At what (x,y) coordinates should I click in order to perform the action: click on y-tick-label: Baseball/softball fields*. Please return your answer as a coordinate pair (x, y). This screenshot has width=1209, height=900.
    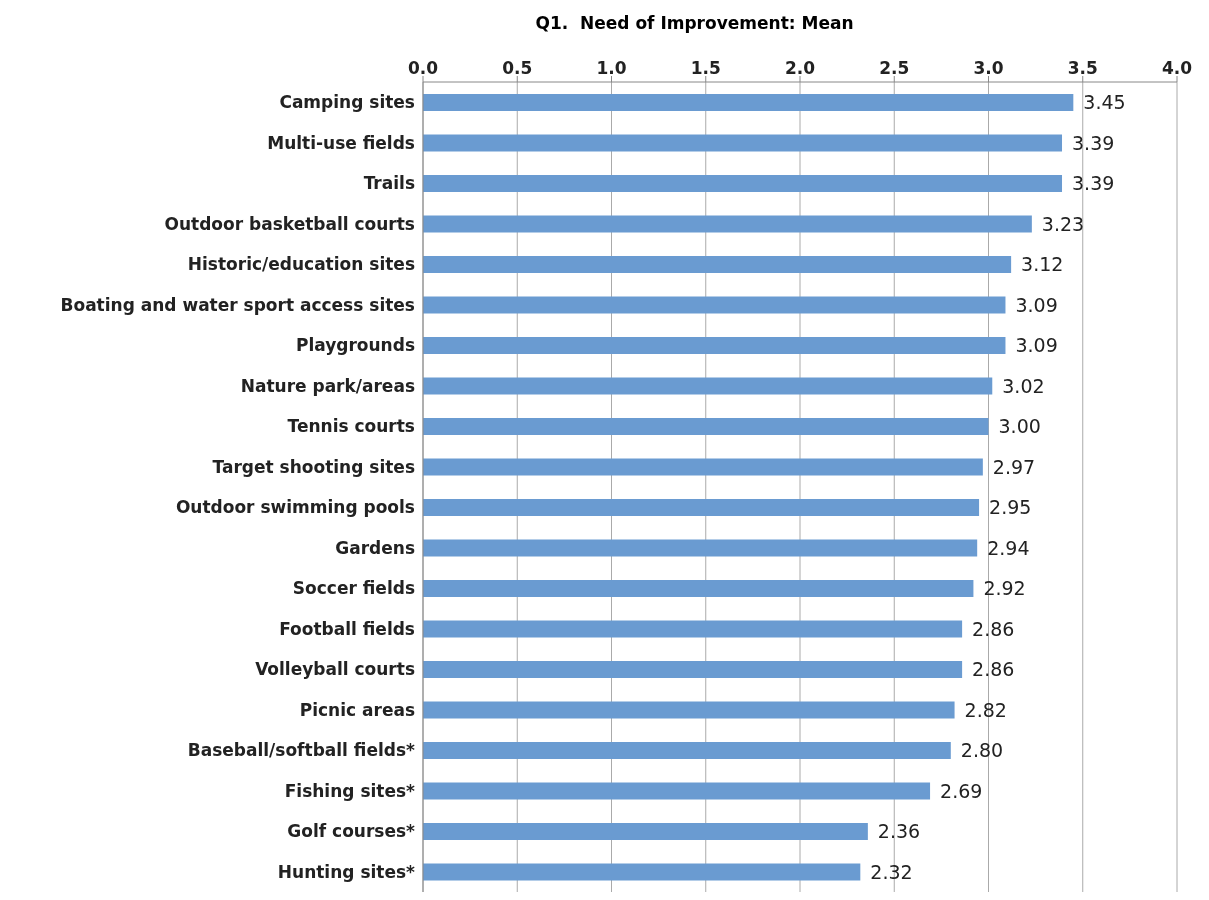
    Looking at the image, I should click on (301, 750).